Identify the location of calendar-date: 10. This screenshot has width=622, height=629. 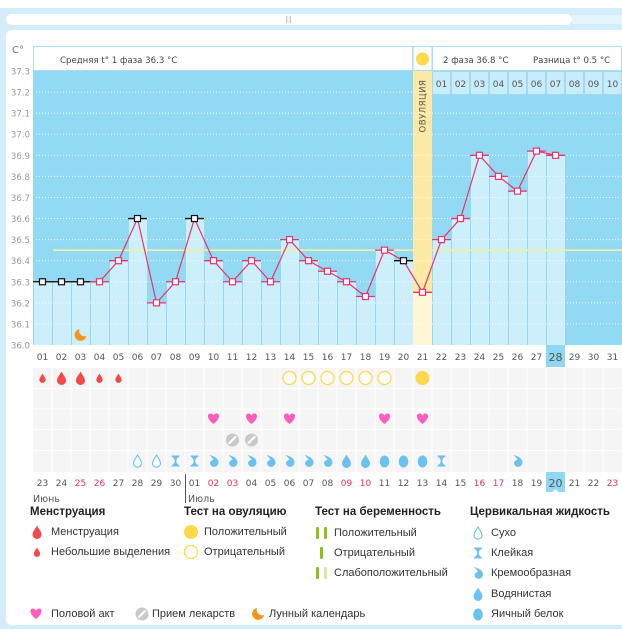
(366, 484).